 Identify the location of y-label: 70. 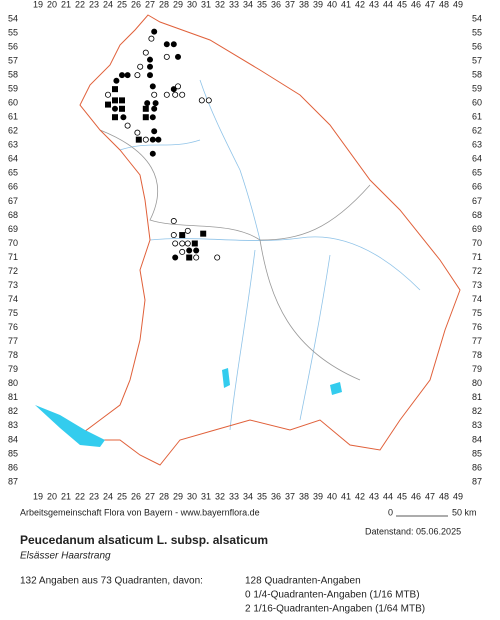
(13, 243).